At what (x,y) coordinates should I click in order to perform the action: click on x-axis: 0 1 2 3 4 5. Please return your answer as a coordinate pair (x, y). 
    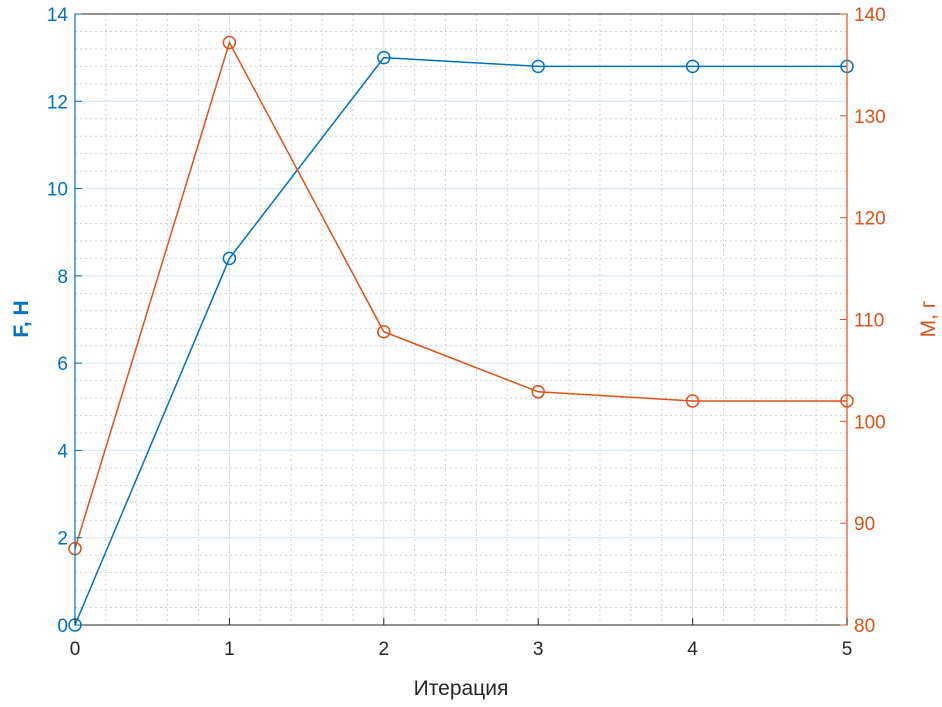
    Looking at the image, I should click on (461, 639).